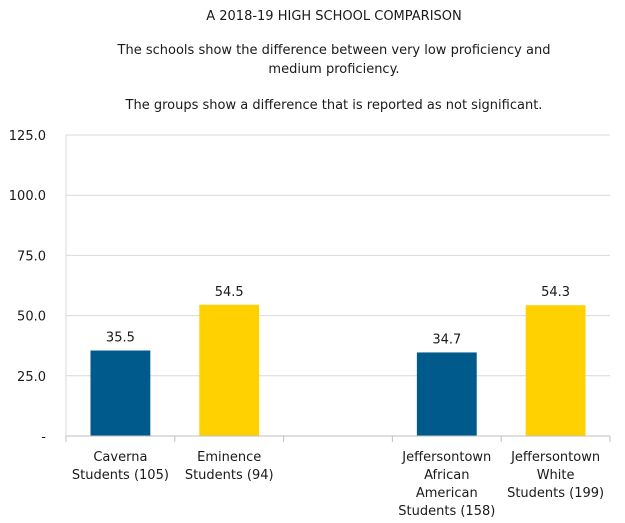 This screenshot has width=625, height=523. Describe the element at coordinates (446, 339) in the screenshot. I see `bar-value-label: 34.7` at that location.